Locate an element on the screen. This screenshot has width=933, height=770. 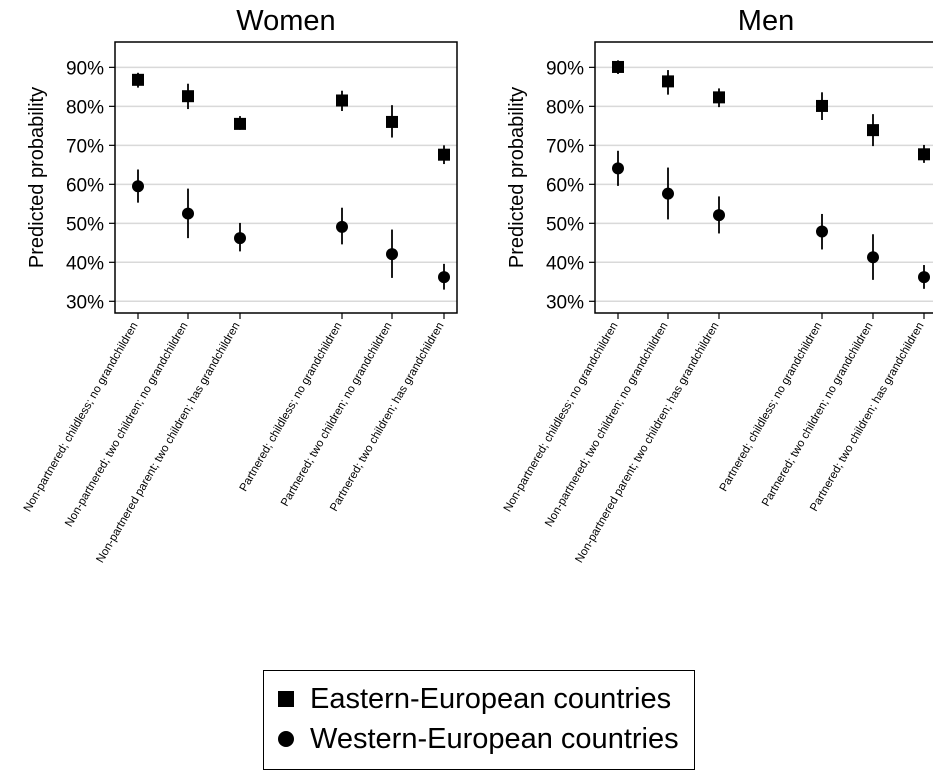
legend-item-eastern: Eastern-European countries is located at coordinates (473, 699).